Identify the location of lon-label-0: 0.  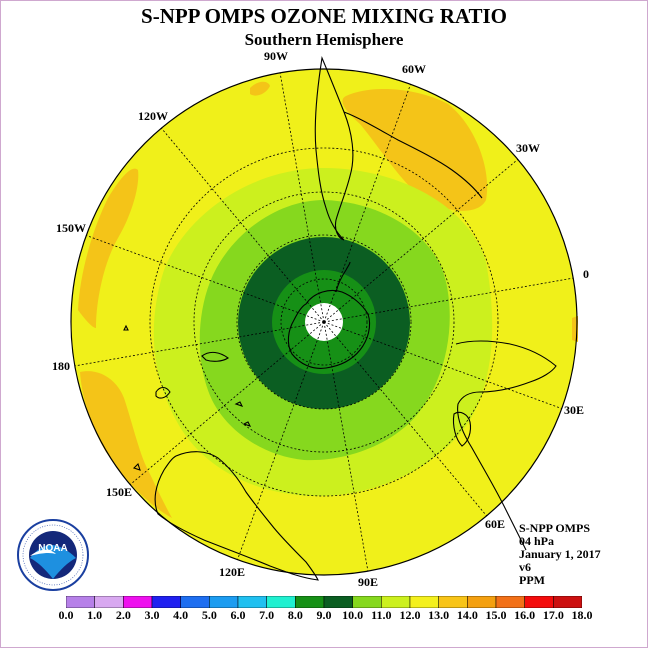
(586, 274).